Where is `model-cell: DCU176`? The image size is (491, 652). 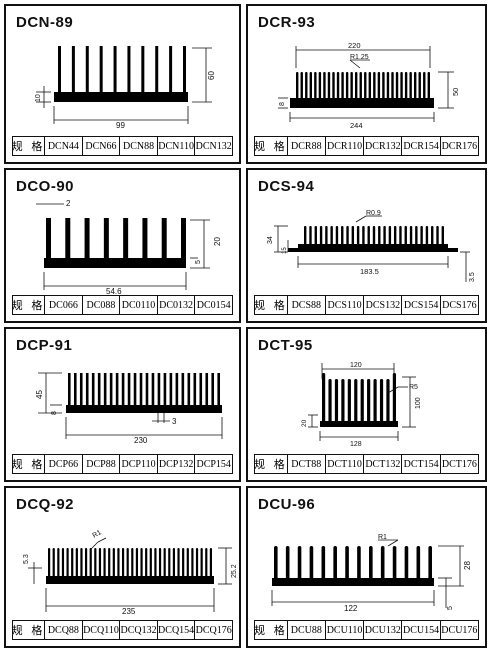 model-cell: DCU176 is located at coordinates (458, 630).